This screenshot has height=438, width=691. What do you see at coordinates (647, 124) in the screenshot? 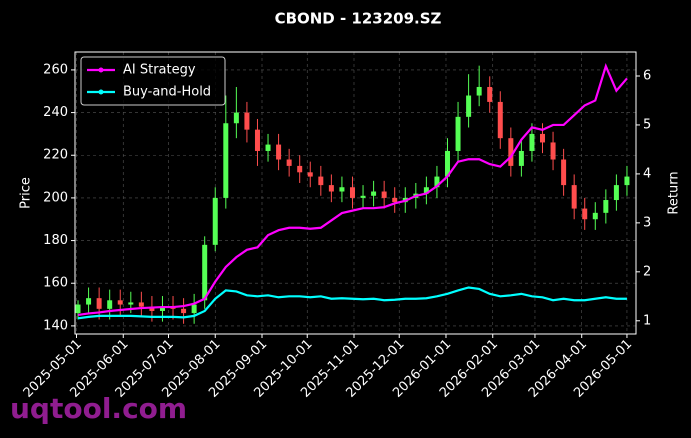
I see `y2-tick-label: 5` at bounding box center [647, 124].